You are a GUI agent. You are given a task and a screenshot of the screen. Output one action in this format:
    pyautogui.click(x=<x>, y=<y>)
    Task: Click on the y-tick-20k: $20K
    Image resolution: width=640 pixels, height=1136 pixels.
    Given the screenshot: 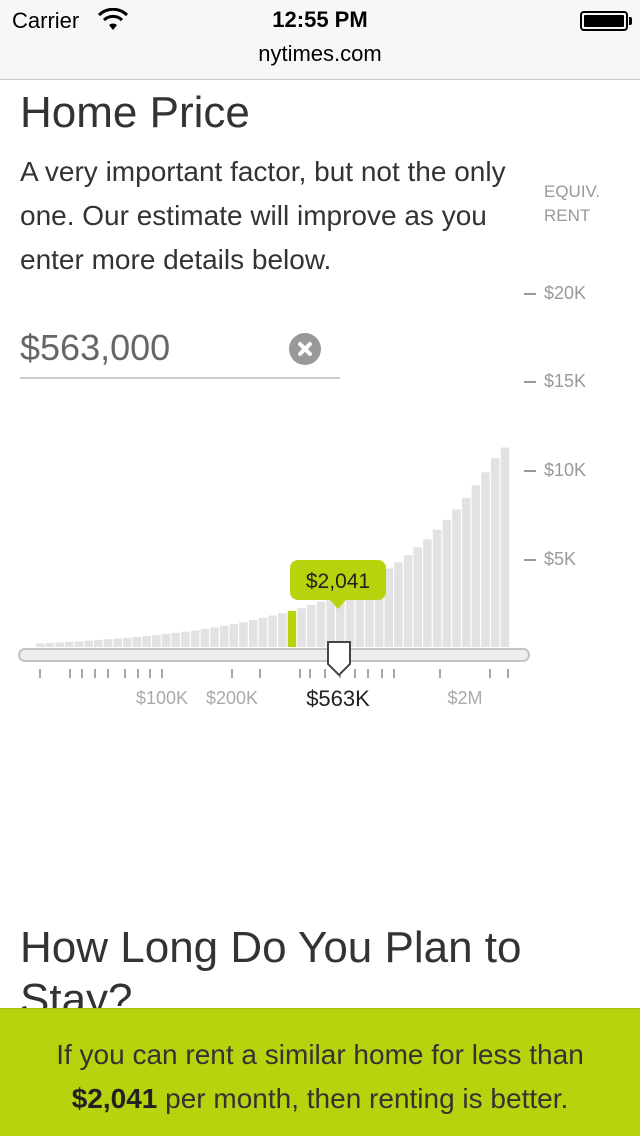 What is the action you would take?
    pyautogui.click(x=555, y=293)
    